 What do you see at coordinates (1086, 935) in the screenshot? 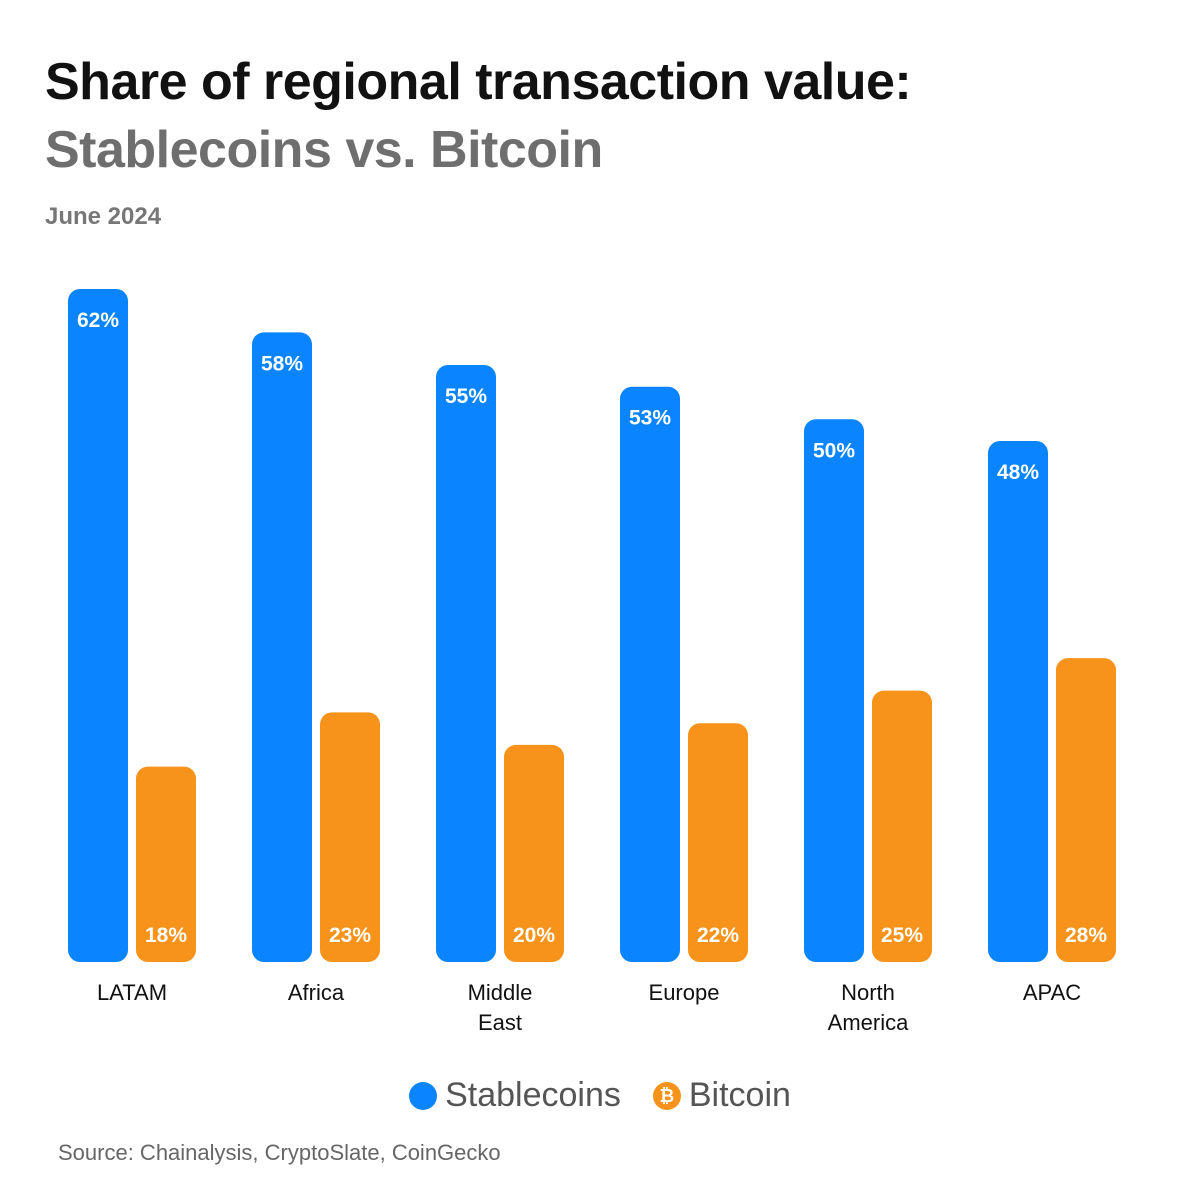
I see `bar-label-bitcoin-5: 28%` at bounding box center [1086, 935].